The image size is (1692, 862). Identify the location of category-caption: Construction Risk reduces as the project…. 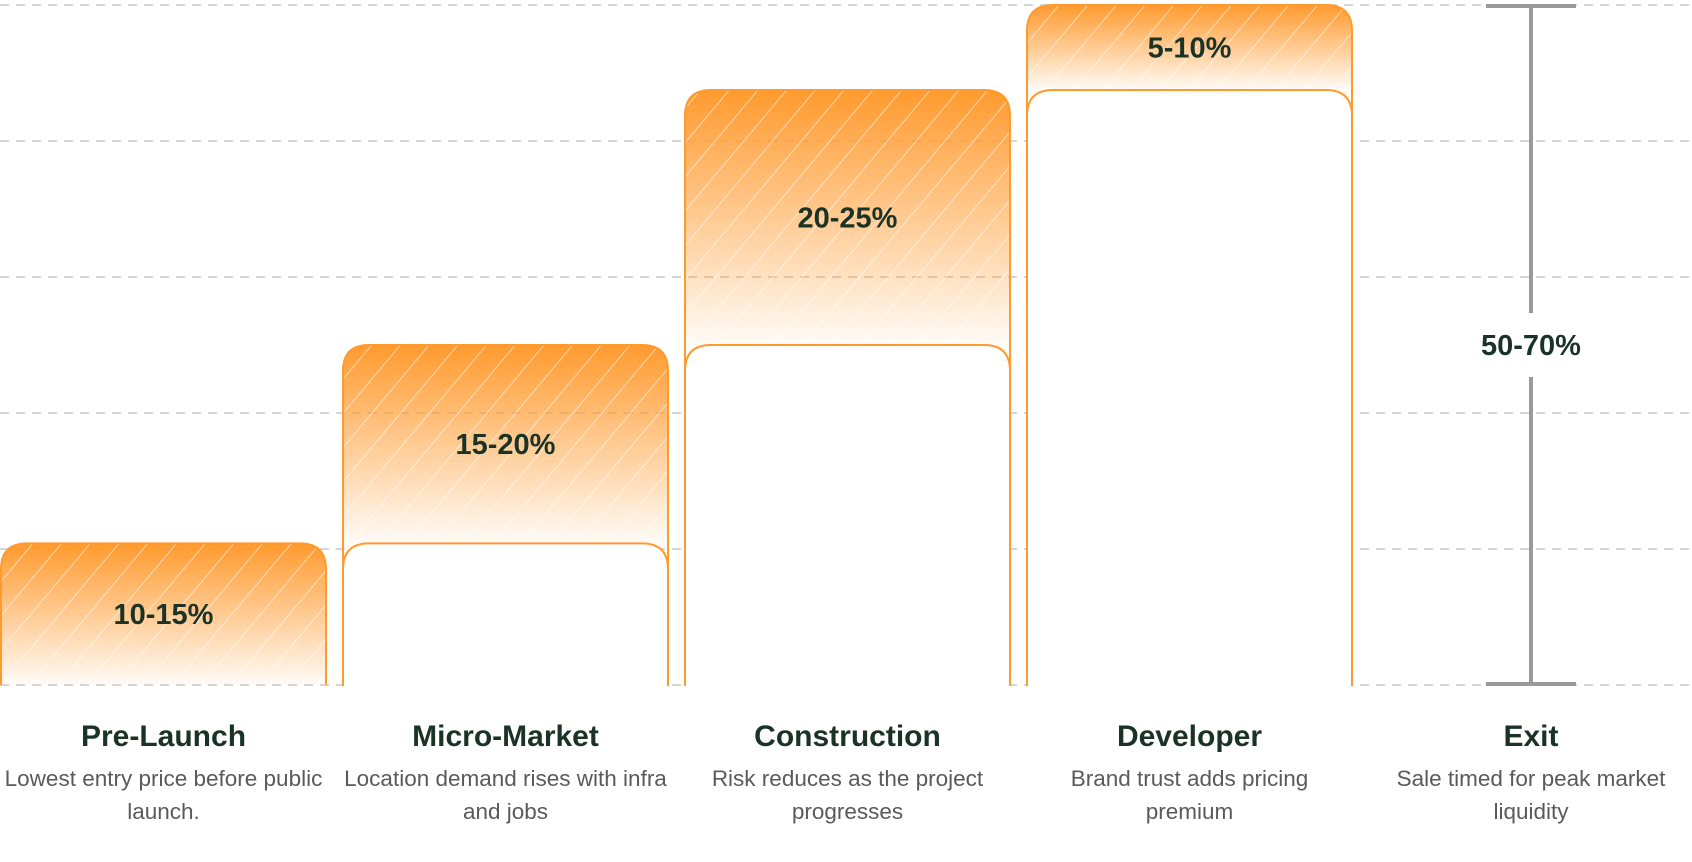
(848, 773).